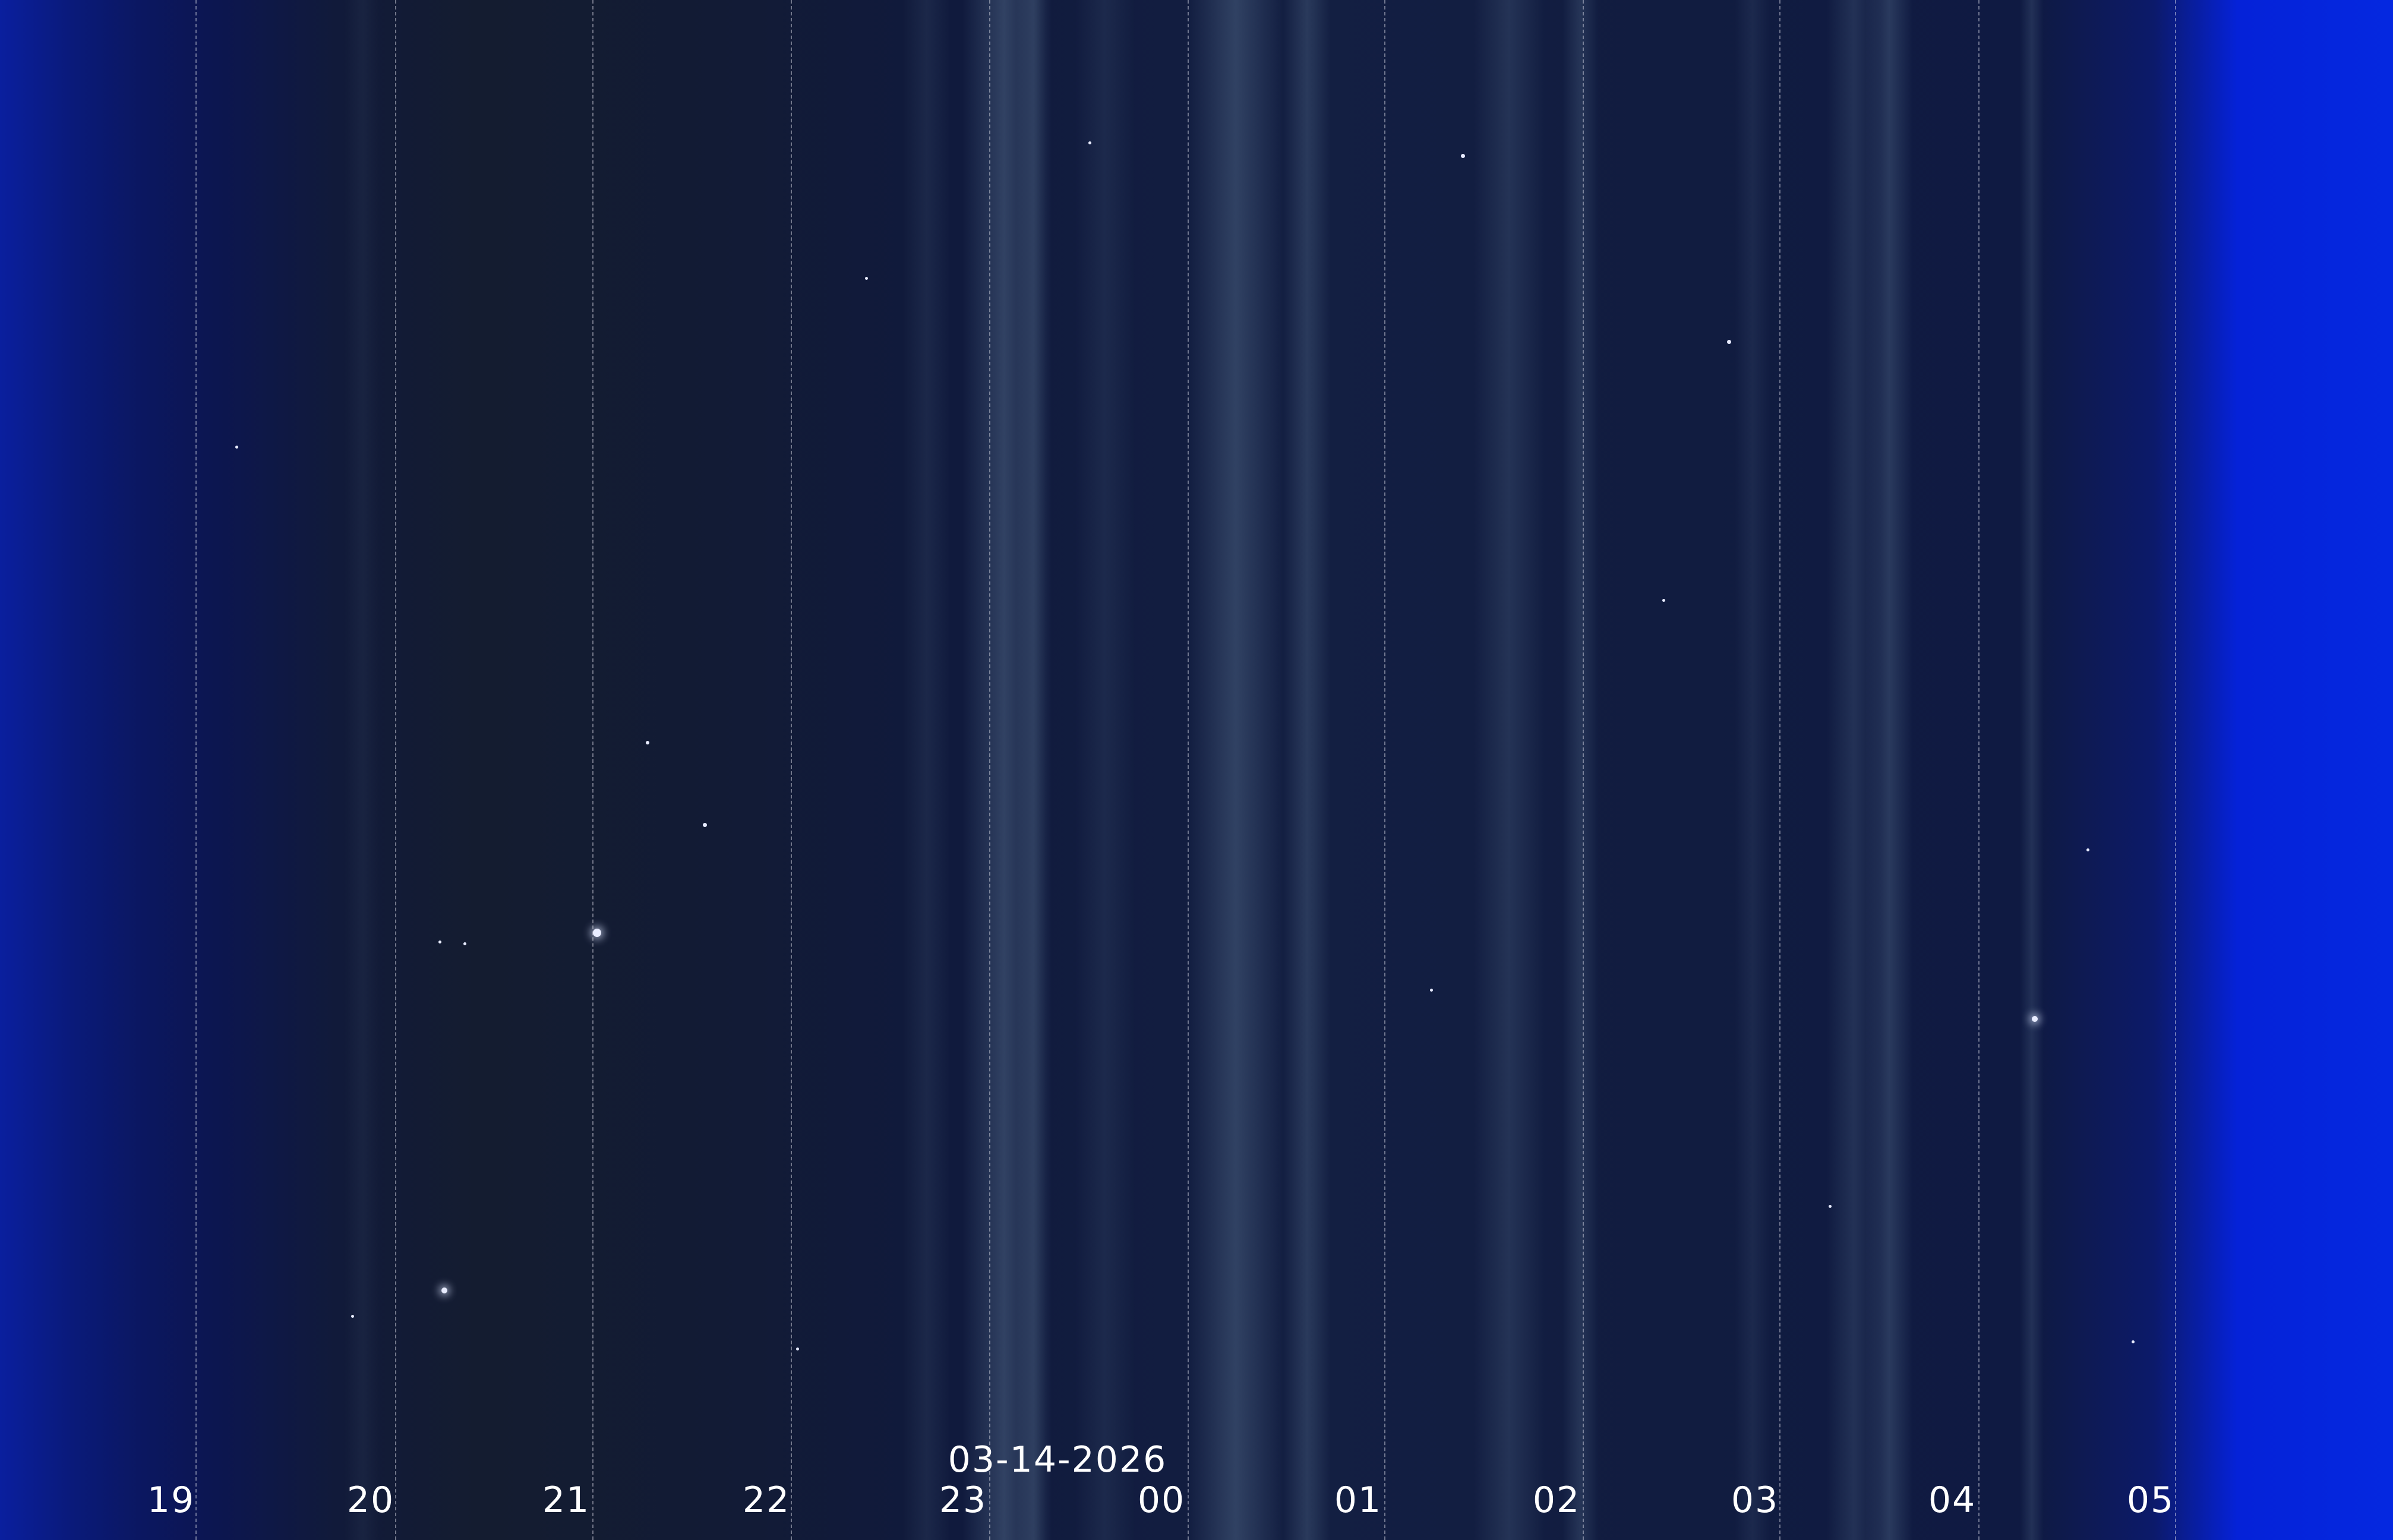 This screenshot has height=1540, width=2393. What do you see at coordinates (1358, 1500) in the screenshot?
I see `hour-label: 01` at bounding box center [1358, 1500].